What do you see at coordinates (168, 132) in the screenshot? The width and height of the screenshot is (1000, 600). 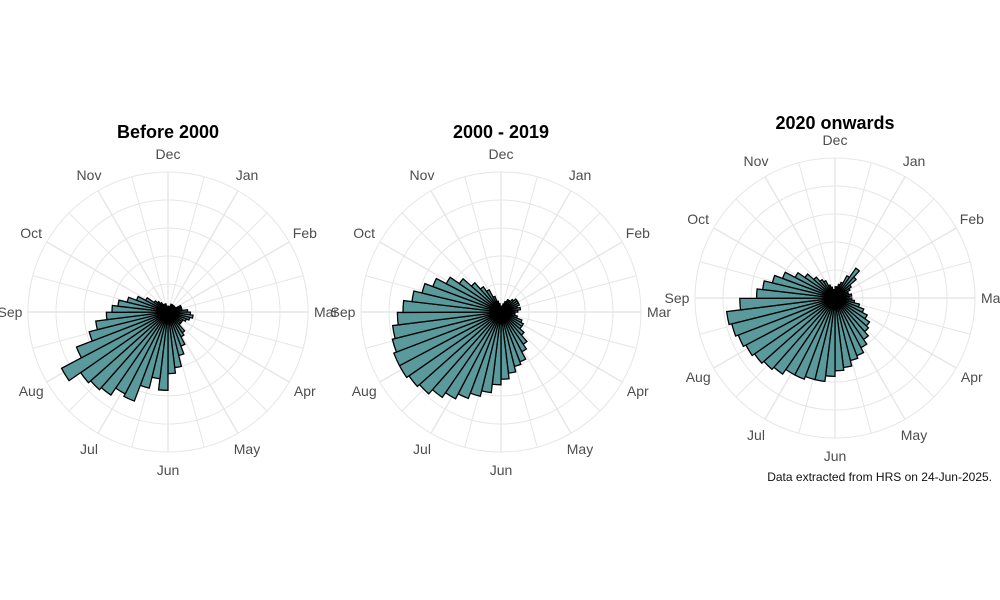 I see `chart-title: Before 2000` at bounding box center [168, 132].